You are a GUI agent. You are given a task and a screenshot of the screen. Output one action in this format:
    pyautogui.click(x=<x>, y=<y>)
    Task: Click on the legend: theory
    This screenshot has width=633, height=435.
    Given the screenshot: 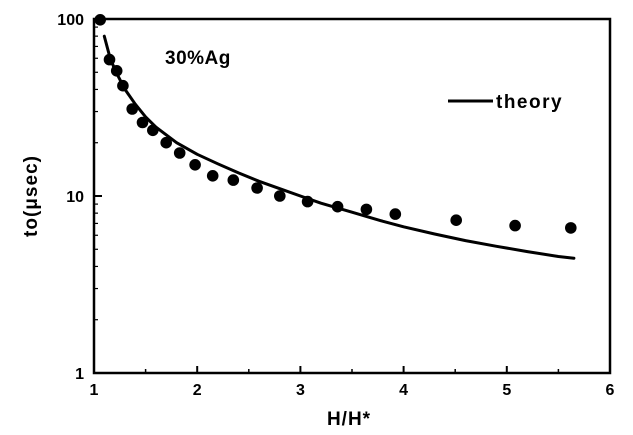 What is the action you would take?
    pyautogui.click(x=505, y=102)
    